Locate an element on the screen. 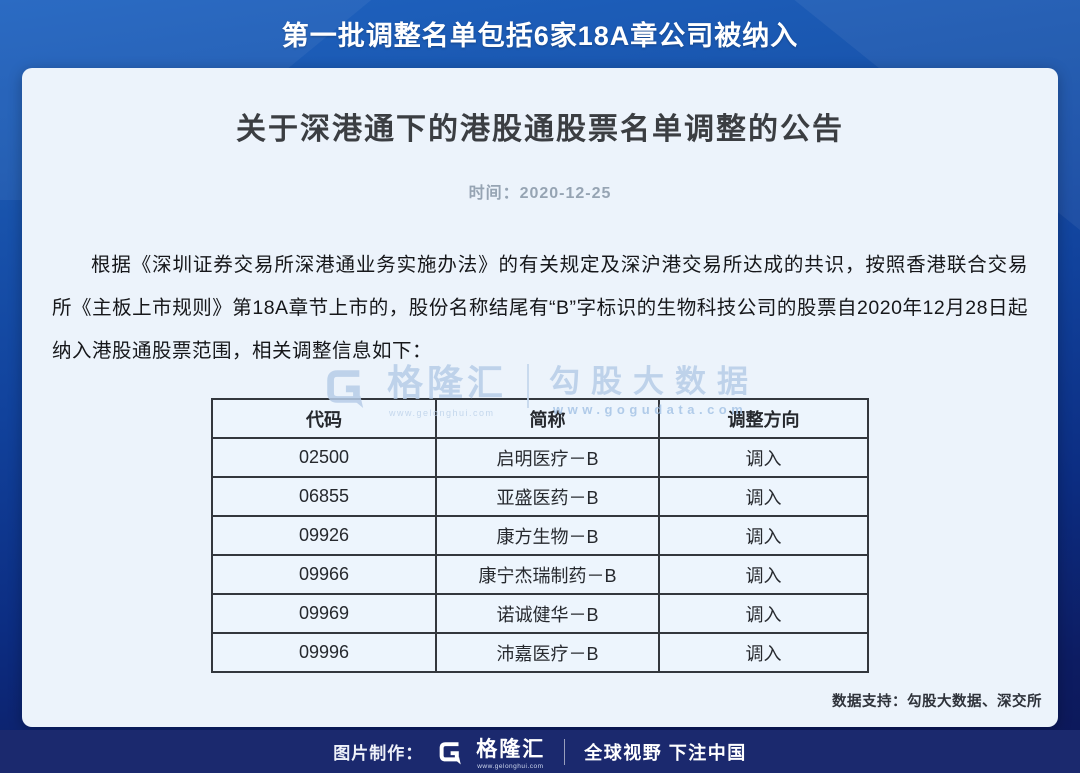 This screenshot has width=1080, height=773. gelonghui-logo-icon is located at coordinates (449, 751).